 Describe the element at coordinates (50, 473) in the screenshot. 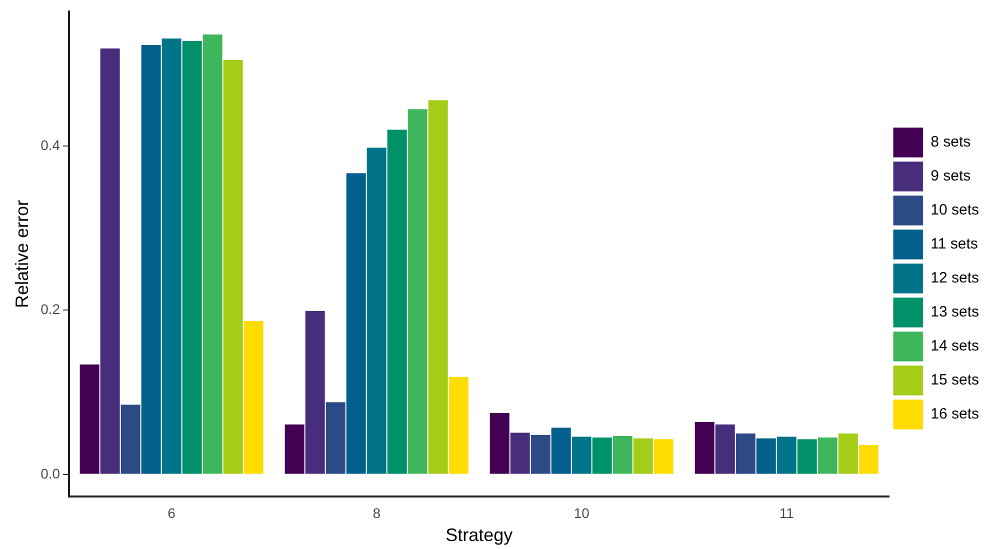

I see `y-tick-label: 0.0` at that location.